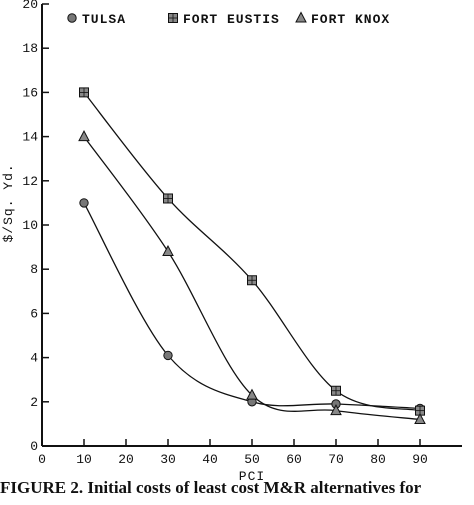 The width and height of the screenshot is (474, 505). I want to click on x-tick-label: 30, so click(168, 459).